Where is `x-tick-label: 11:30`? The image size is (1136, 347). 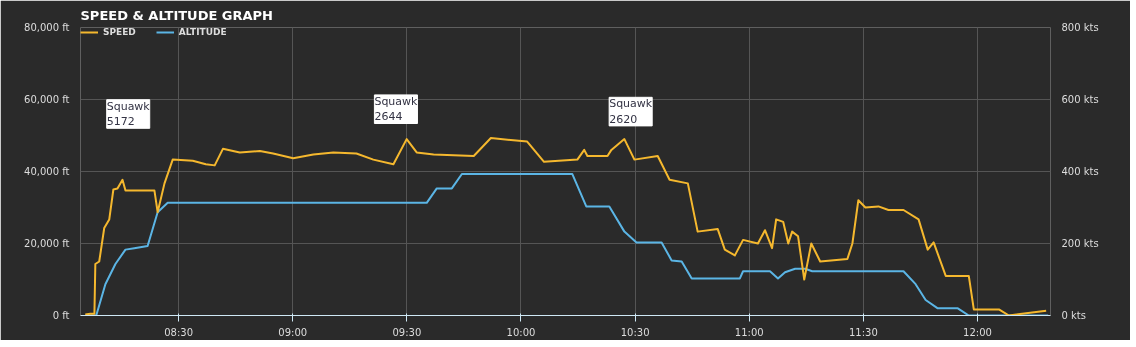
x-tick-label: 11:30 is located at coordinates (863, 332).